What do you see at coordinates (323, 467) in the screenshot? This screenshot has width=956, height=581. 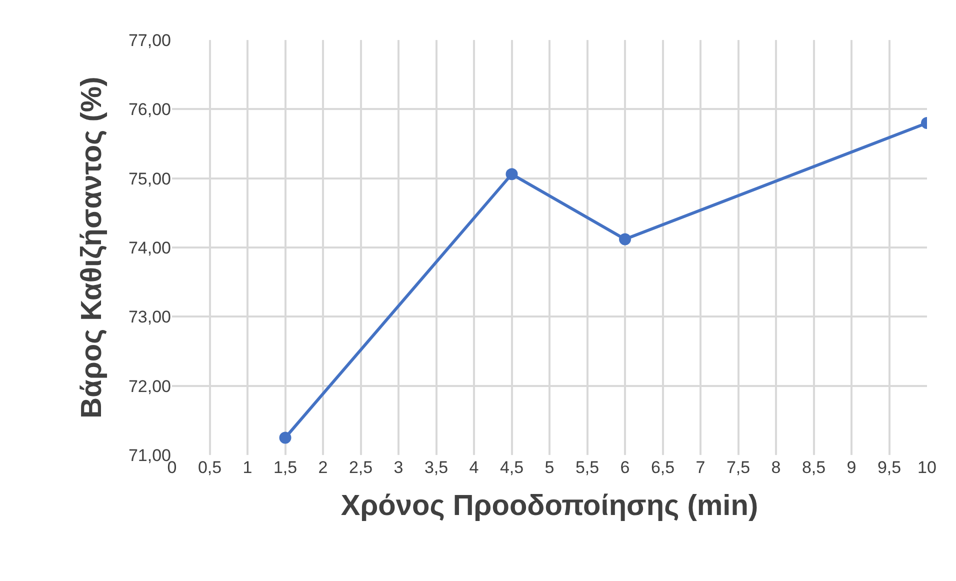 I see `x-tick-label: 2` at bounding box center [323, 467].